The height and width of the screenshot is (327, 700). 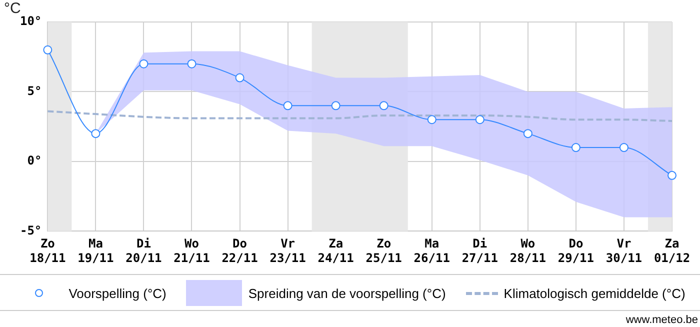 I want to click on x-tick-label: Vr 23/11, so click(x=288, y=250).